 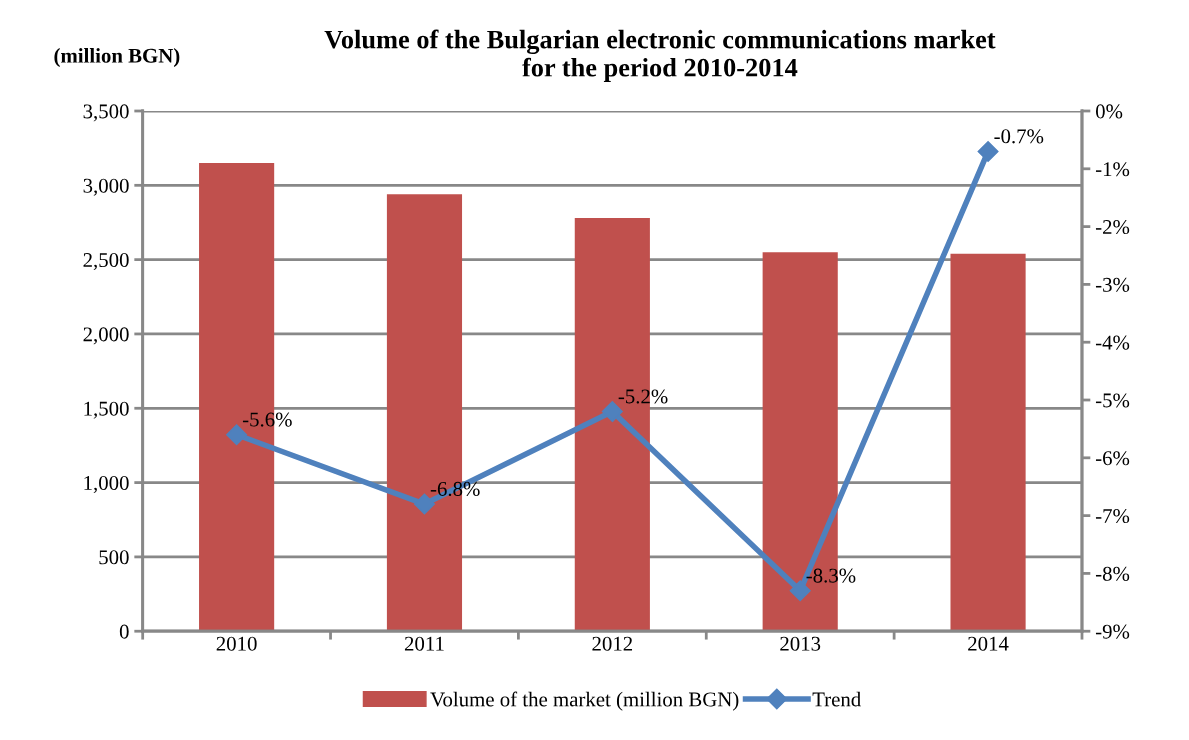 What do you see at coordinates (612, 643) in the screenshot?
I see `x-tick-label: 2012` at bounding box center [612, 643].